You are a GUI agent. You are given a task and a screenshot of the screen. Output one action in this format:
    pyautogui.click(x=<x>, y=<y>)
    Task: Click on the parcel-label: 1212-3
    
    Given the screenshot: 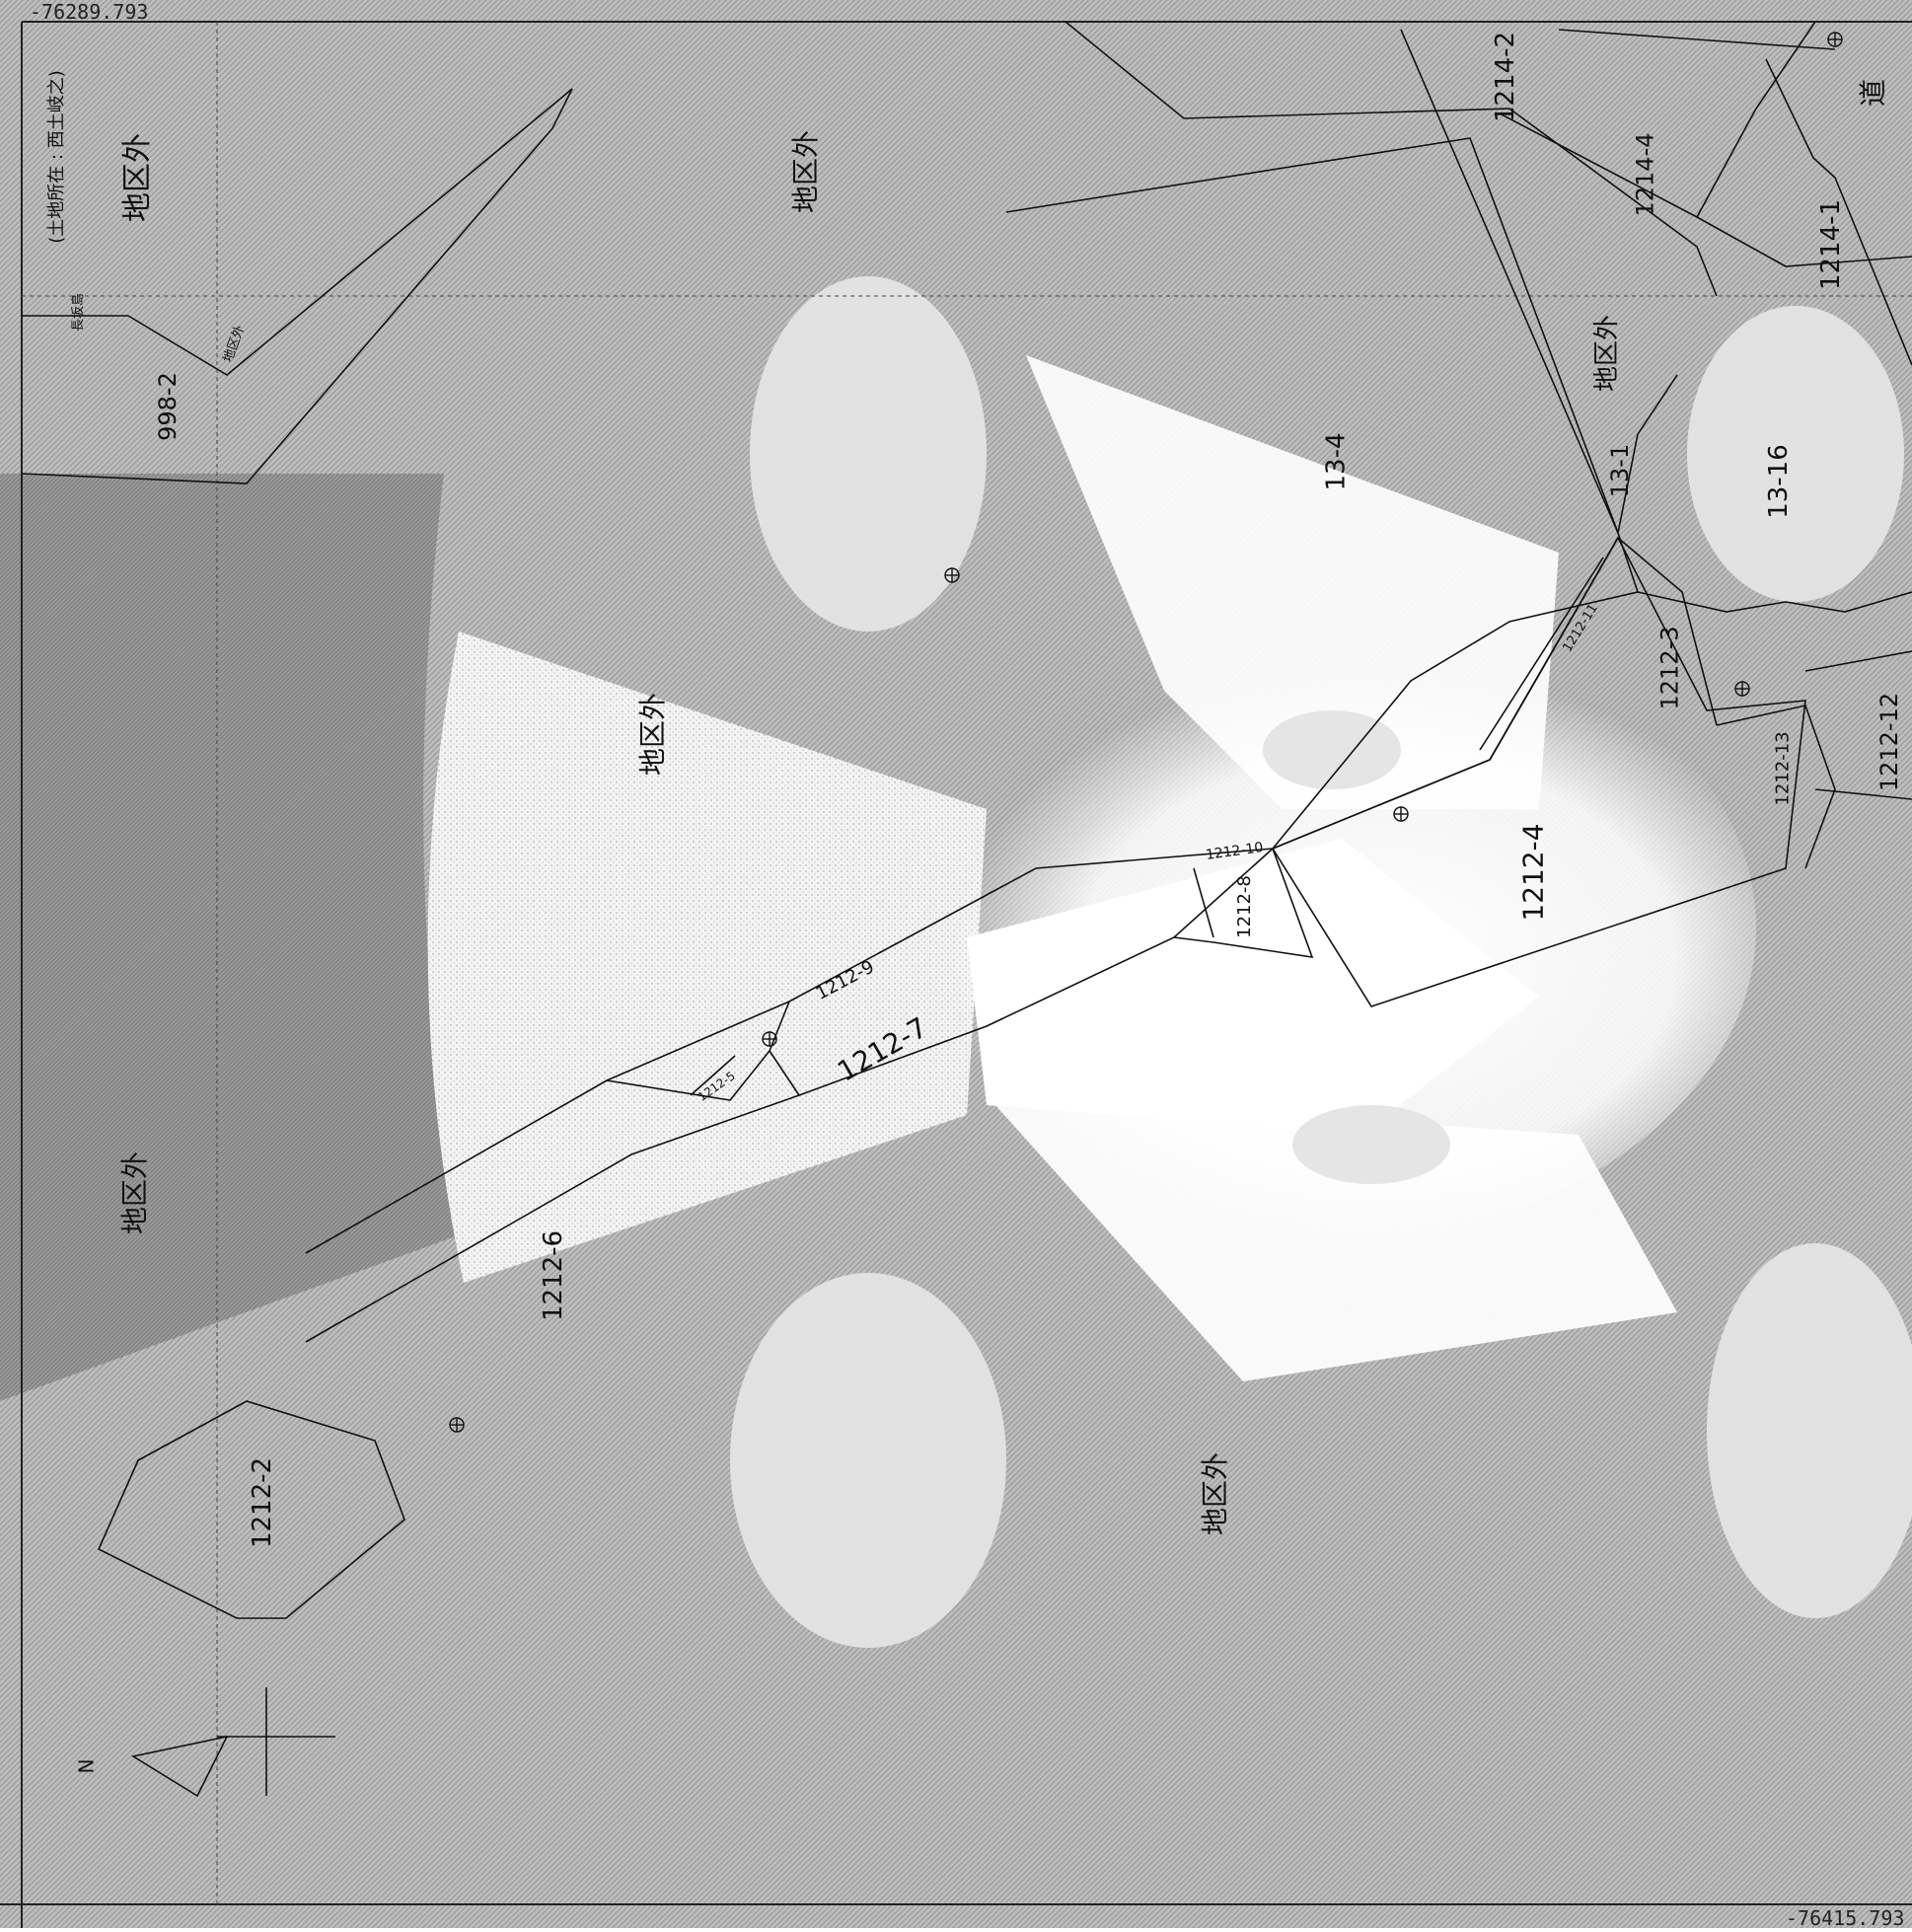 What is the action you would take?
    pyautogui.click(x=1670, y=668)
    